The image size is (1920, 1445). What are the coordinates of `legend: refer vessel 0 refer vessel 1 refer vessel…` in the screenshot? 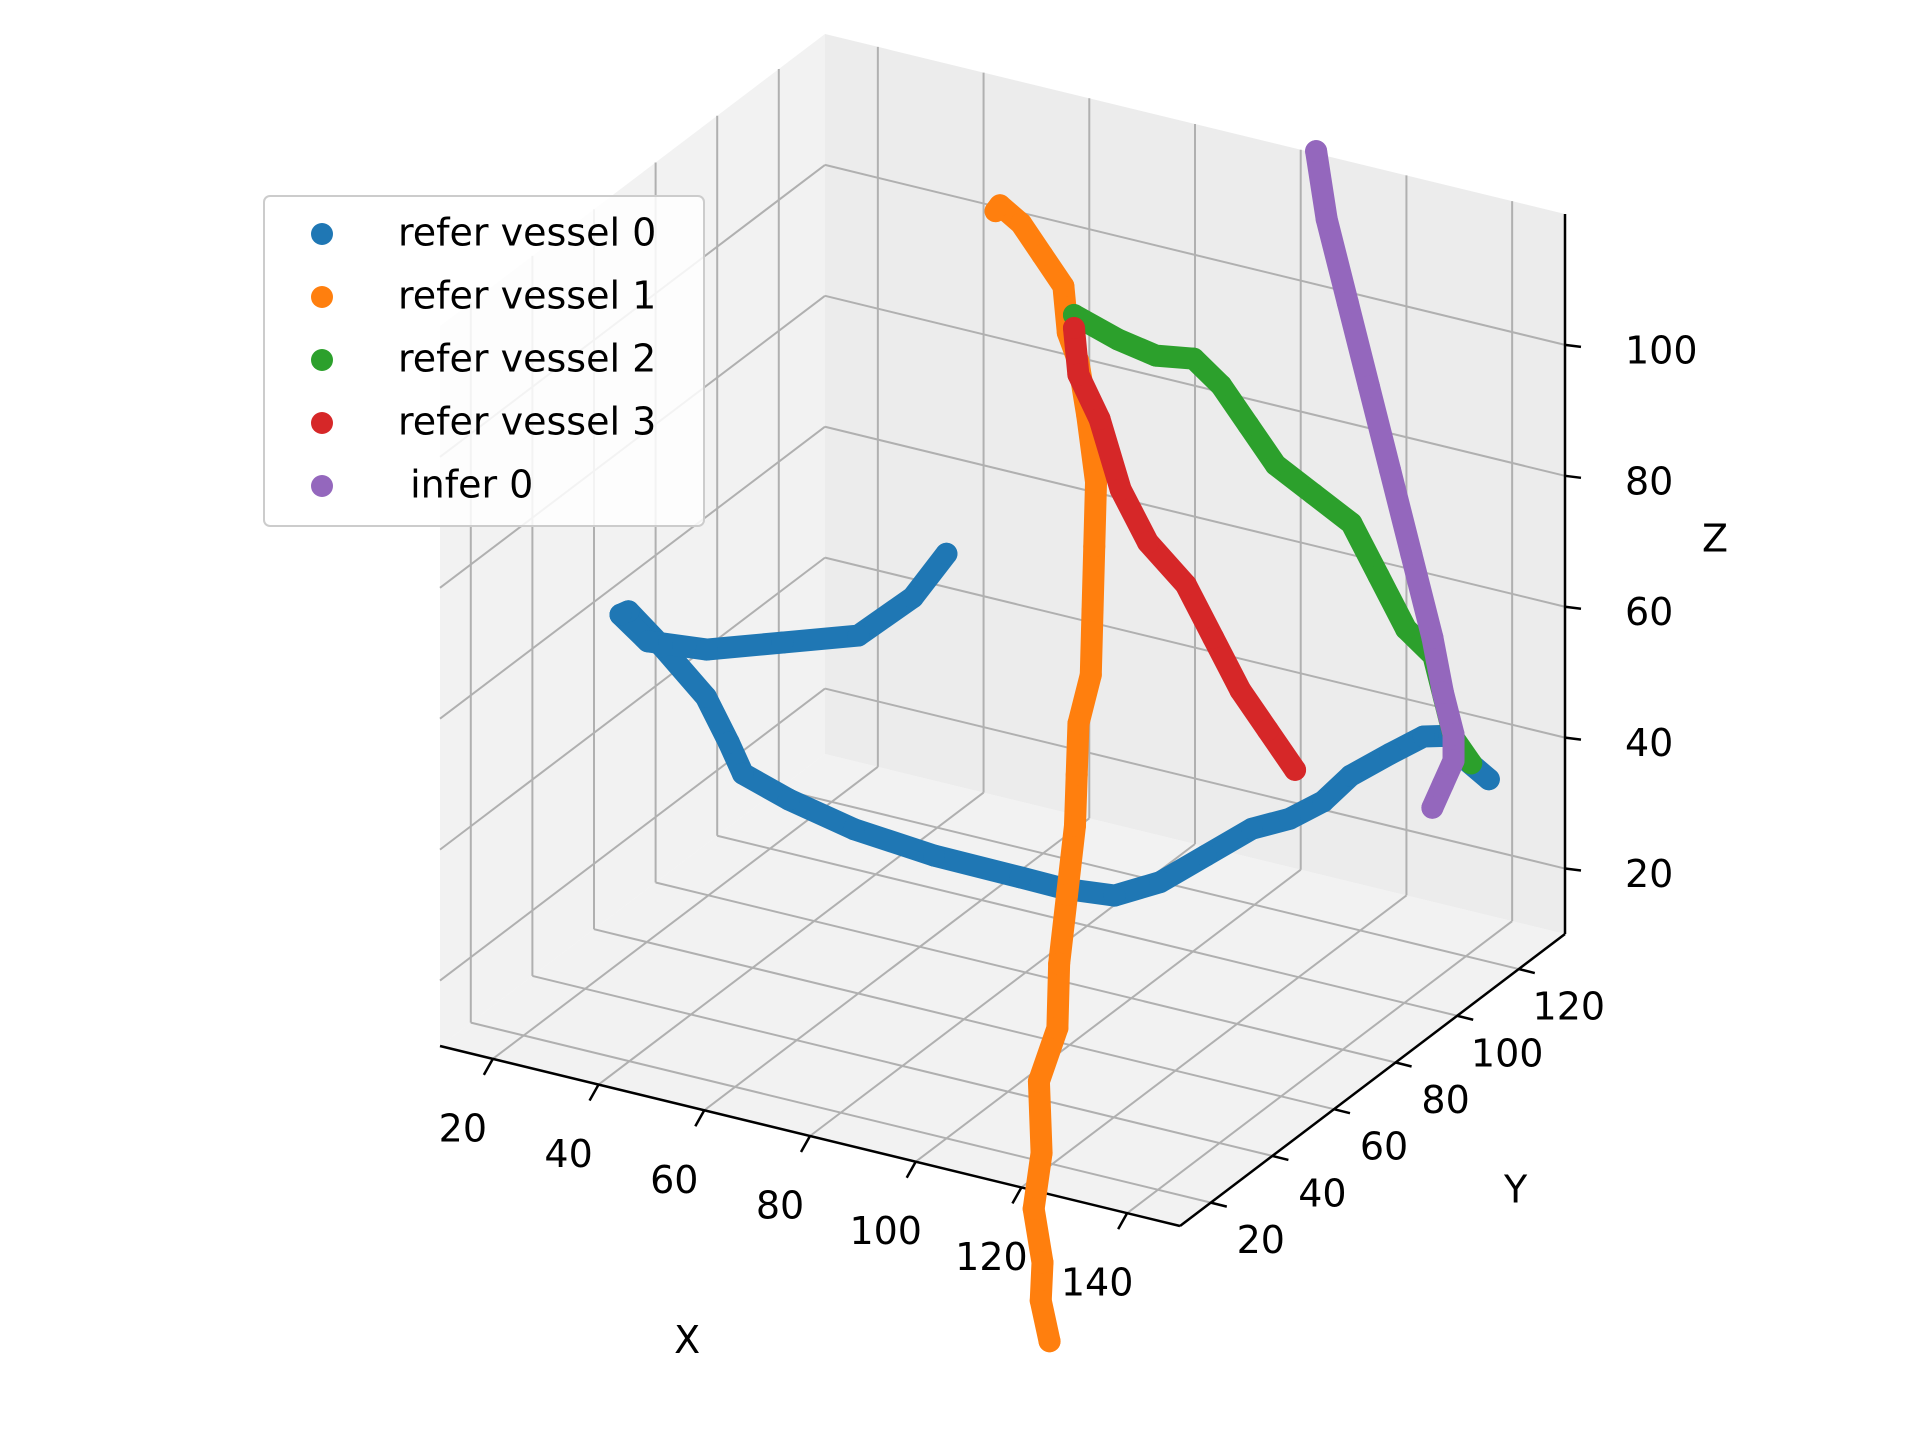 It's located at (484, 361).